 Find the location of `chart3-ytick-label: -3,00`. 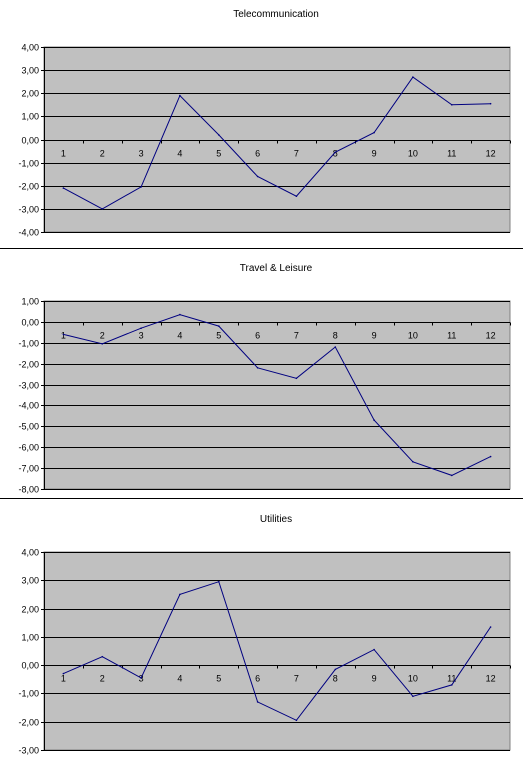

chart3-ytick-label: -3,00 is located at coordinates (28, 751).